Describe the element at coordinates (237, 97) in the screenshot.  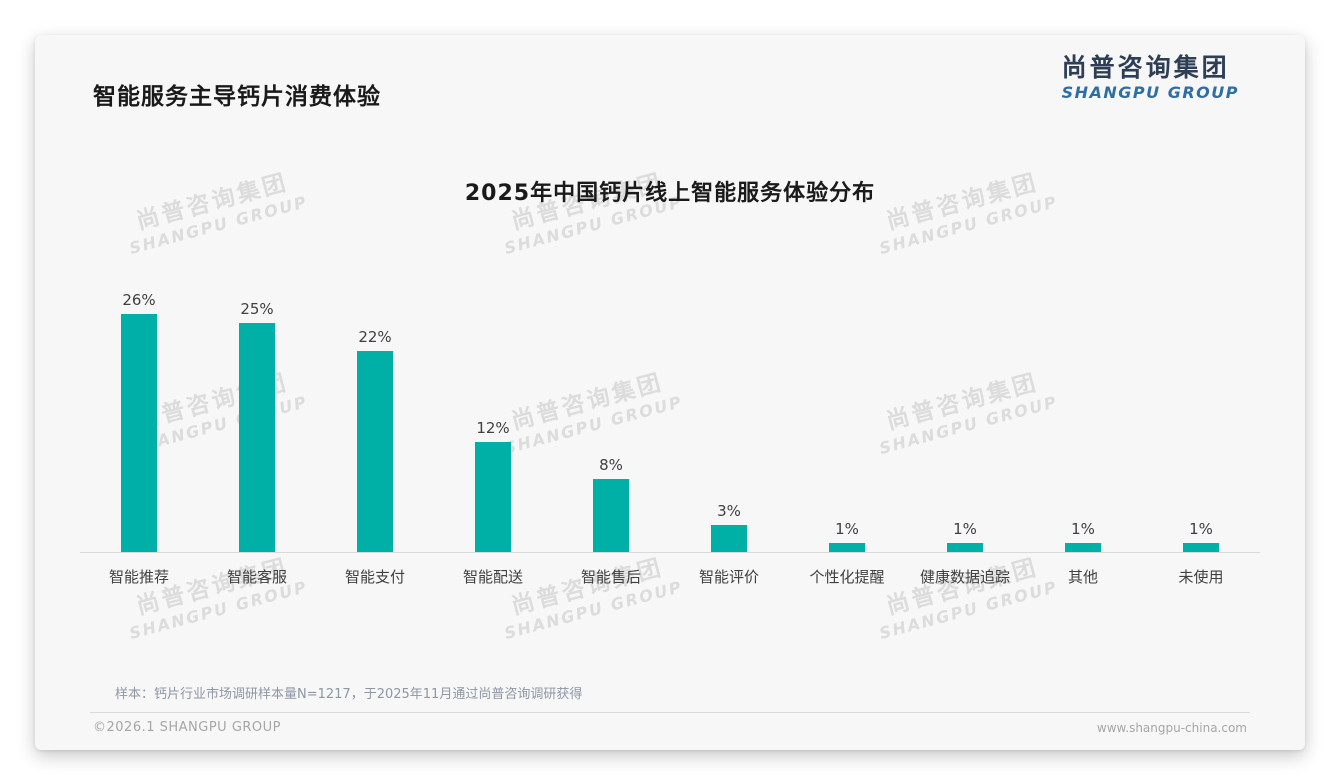
I see `page-title: 智能服务主导钙片消费体验` at that location.